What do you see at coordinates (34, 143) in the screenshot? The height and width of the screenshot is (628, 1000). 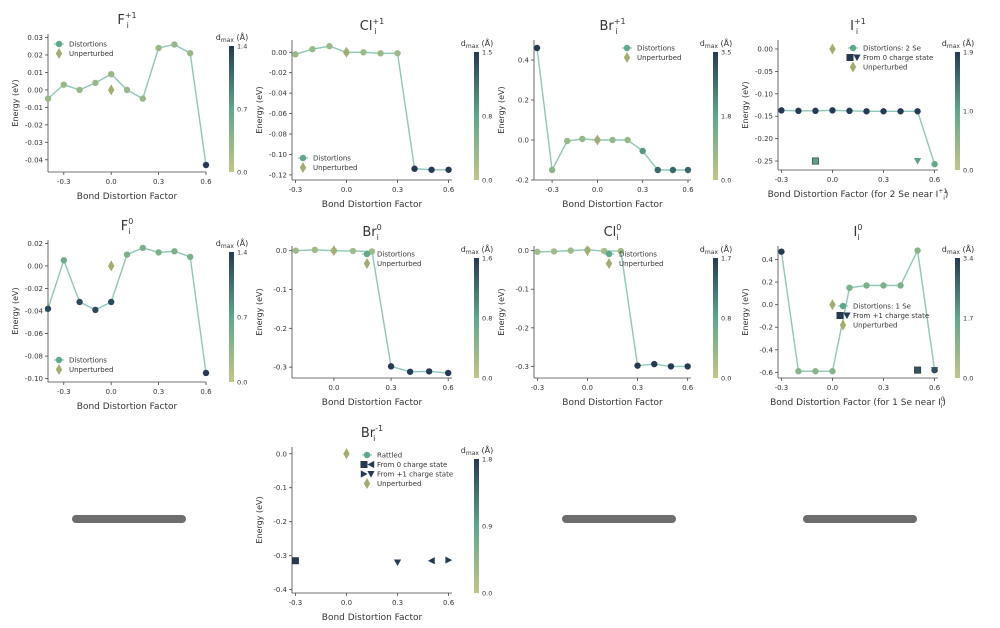 I see `y-tick-label: -0.03` at bounding box center [34, 143].